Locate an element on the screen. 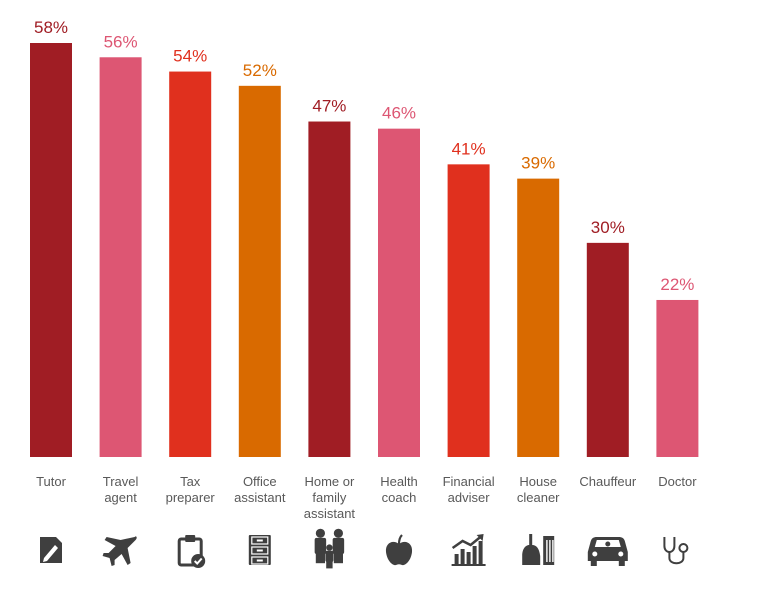 The image size is (768, 592). value-label: 54% is located at coordinates (190, 56).